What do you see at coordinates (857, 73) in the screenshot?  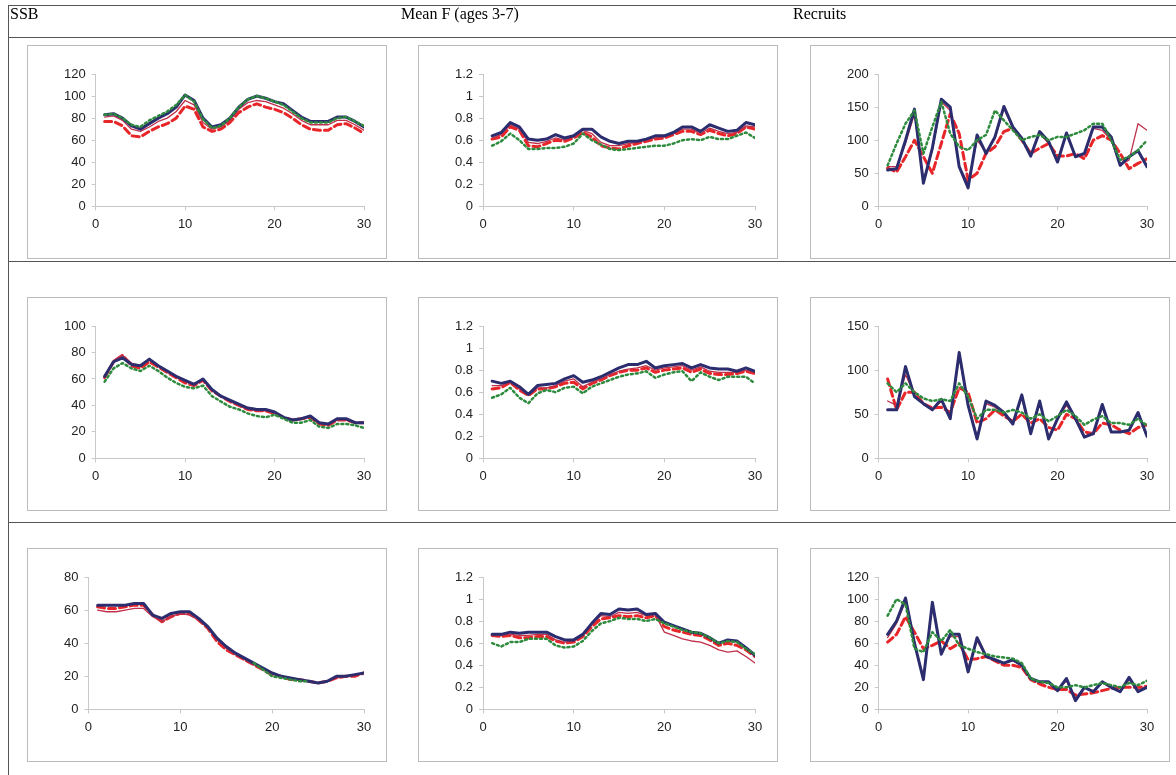 I see `y-tick-label: 200` at bounding box center [857, 73].